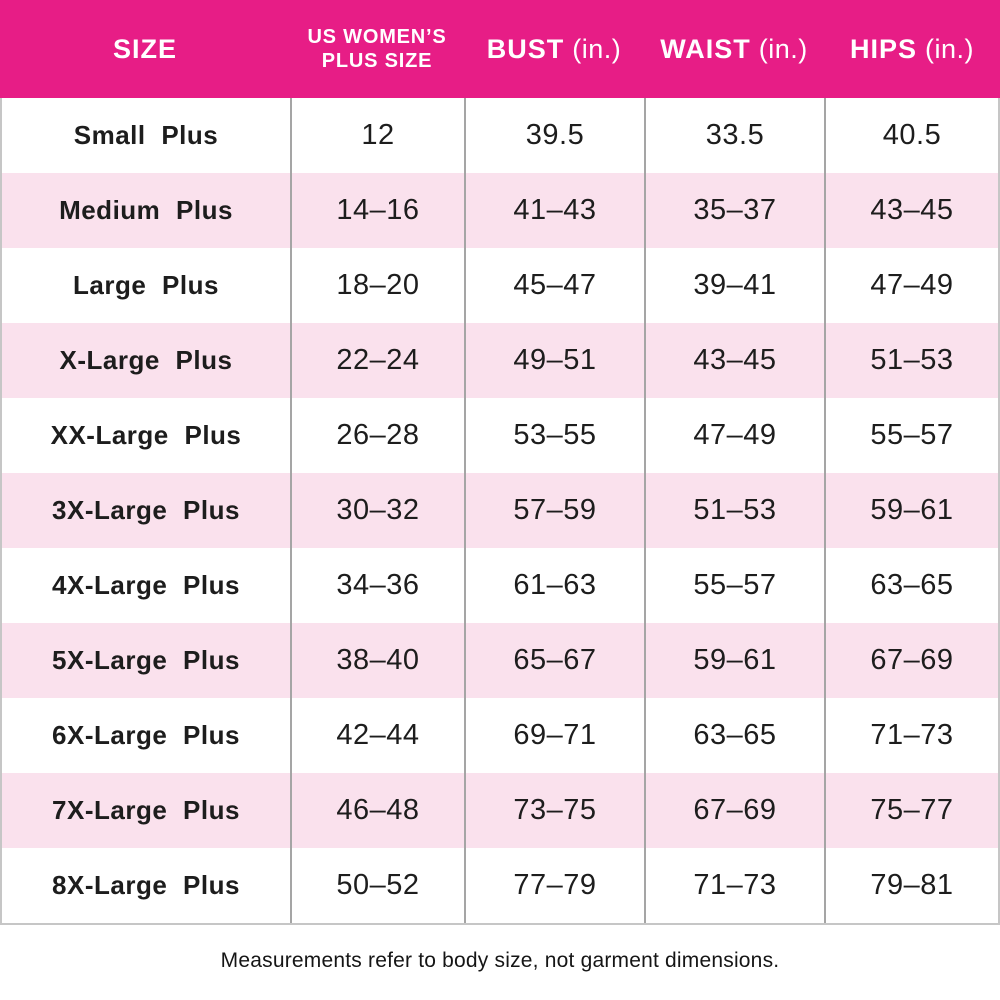 This screenshot has width=1000, height=1000. What do you see at coordinates (377, 585) in the screenshot?
I see `us-plus-size-cell: 34–36` at bounding box center [377, 585].